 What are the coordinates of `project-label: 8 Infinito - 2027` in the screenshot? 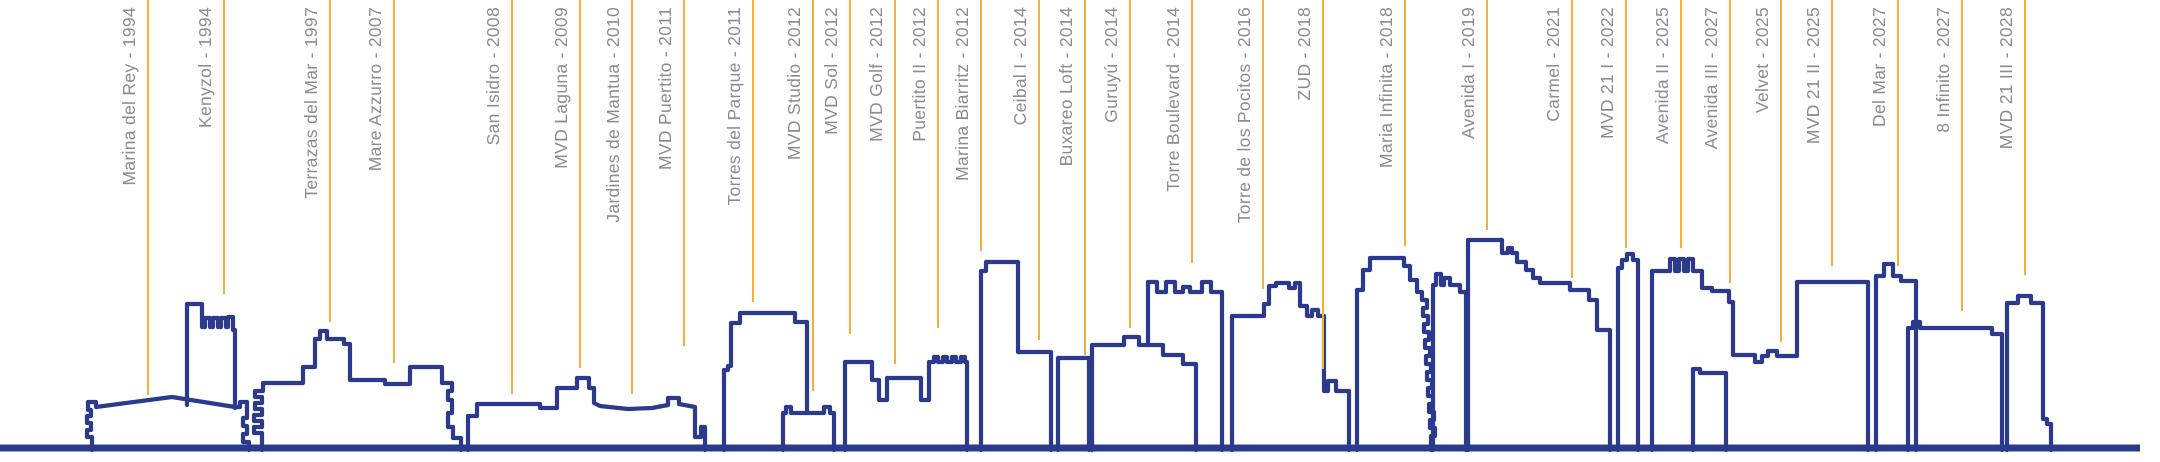 It's located at (1943, 70).